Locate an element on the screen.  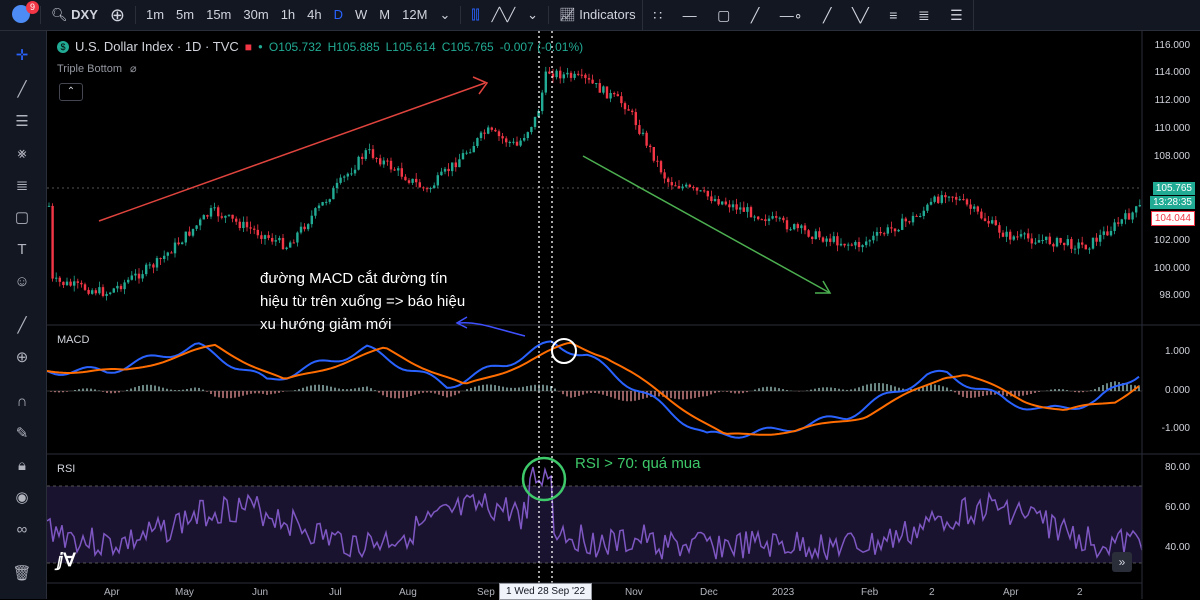
link-icon: ∞ is located at coordinates (22, 529).